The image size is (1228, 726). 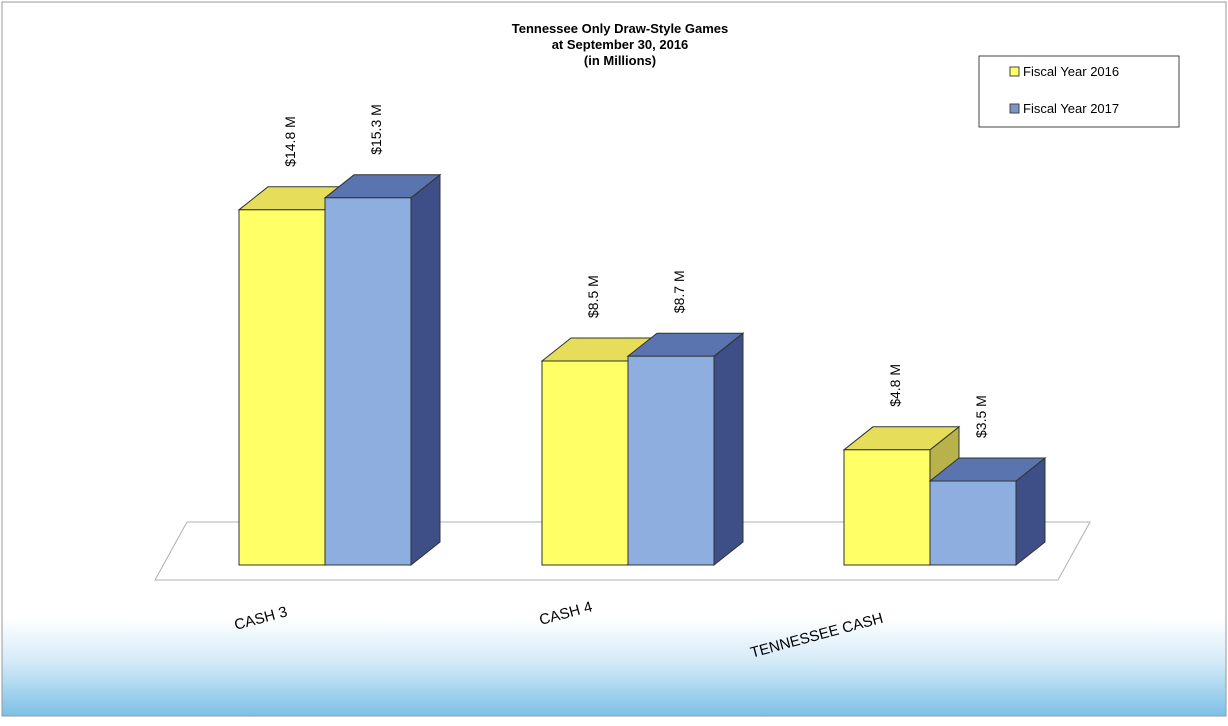 I want to click on chart-subtitle: at September 30, 2016, so click(x=620, y=44).